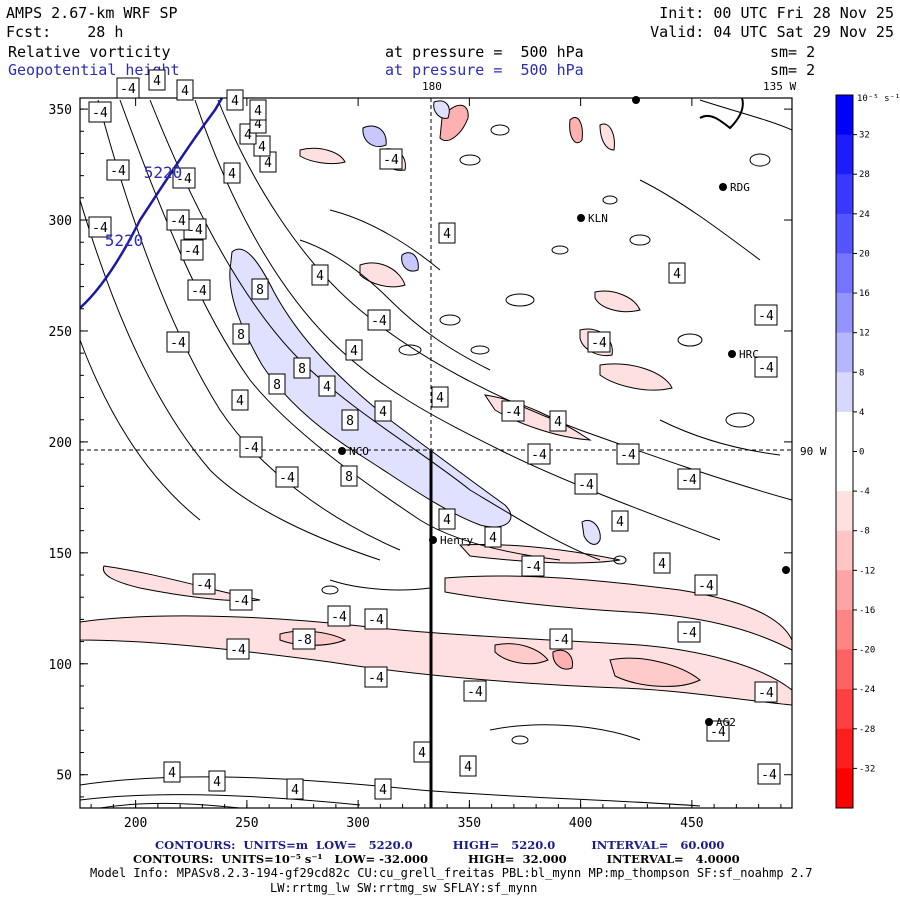 Image resolution: width=900 pixels, height=900 pixels. What do you see at coordinates (864, 175) in the screenshot?
I see `colorbar-label: 28` at bounding box center [864, 175].